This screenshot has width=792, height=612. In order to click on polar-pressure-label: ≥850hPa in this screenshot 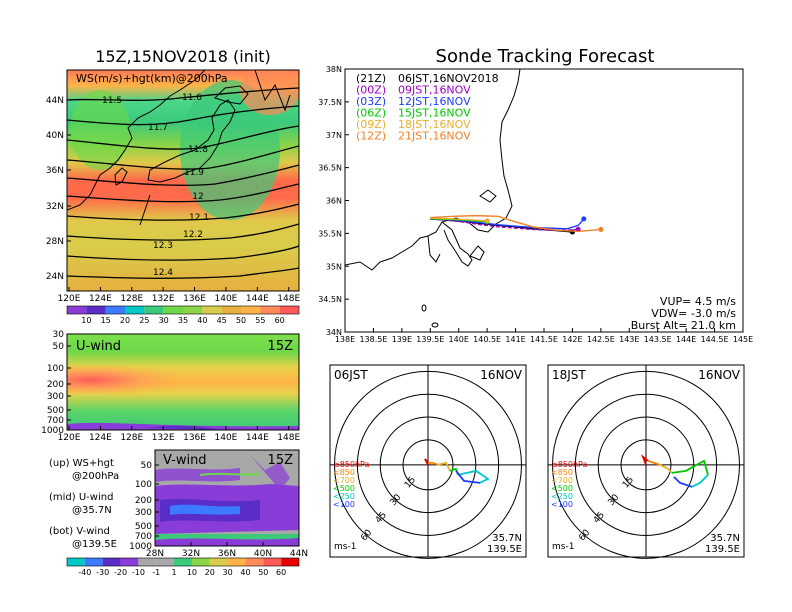, I will do `click(351, 464)`.